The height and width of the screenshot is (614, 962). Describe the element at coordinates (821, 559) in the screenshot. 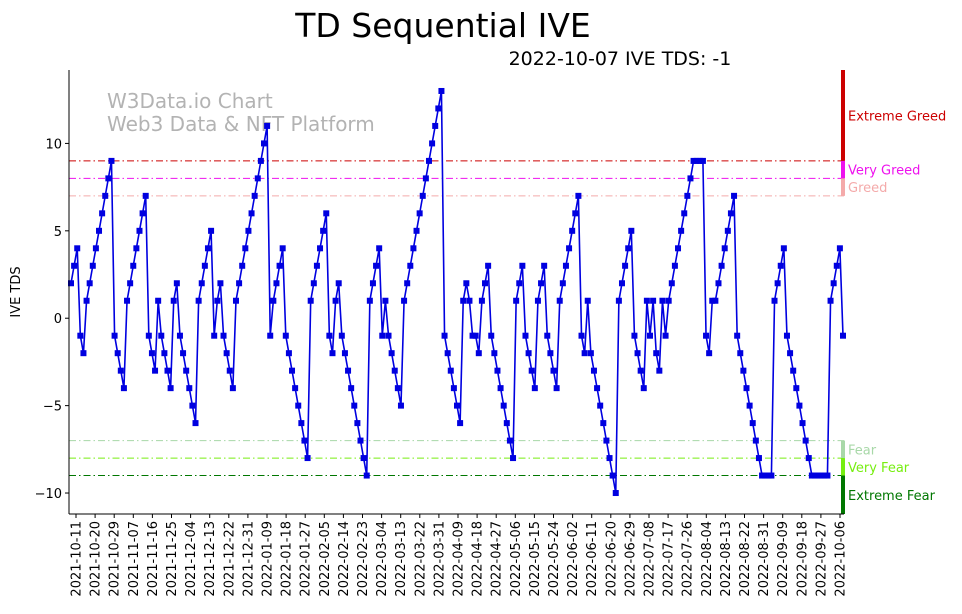

I see `x-tick-label: 2022-09-27` at that location.